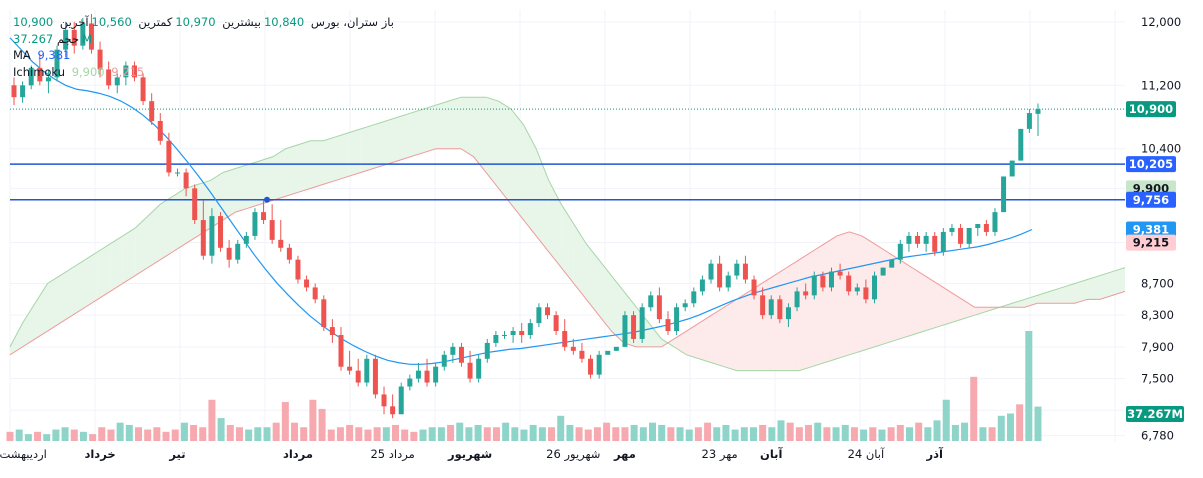 This screenshot has height=478, width=1203. Describe the element at coordinates (1161, 149) in the screenshot. I see `y-axis-tick-label: 10,400` at that location.